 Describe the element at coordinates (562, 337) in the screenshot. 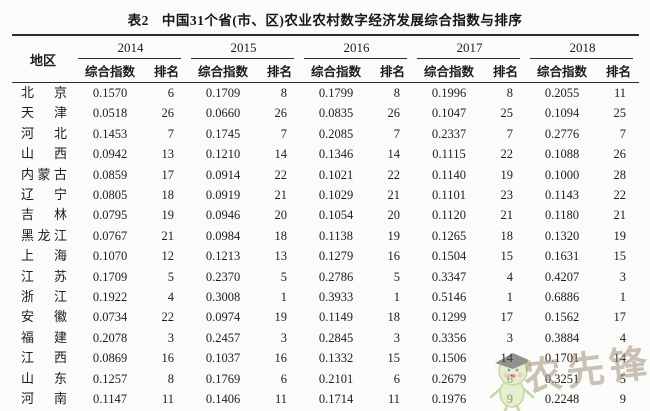

I see `index-value: 0.3884` at that location.